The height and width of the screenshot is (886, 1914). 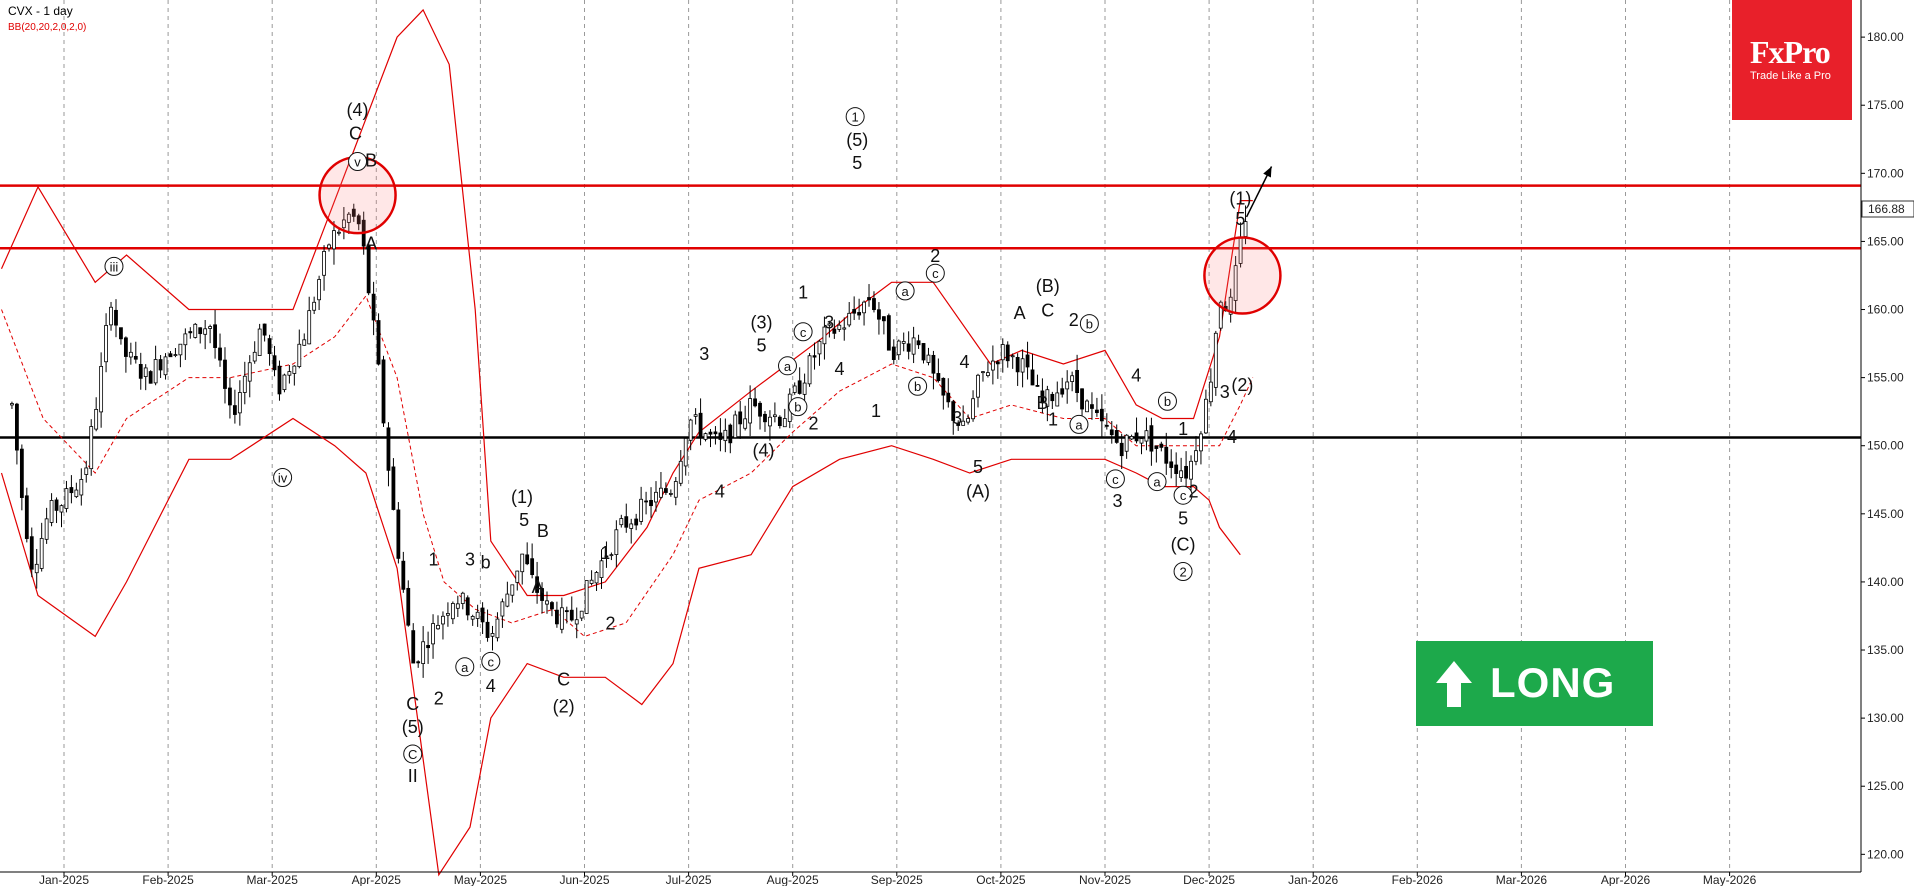 What do you see at coordinates (761, 323) in the screenshot?
I see `wave-label: (3)` at bounding box center [761, 323].